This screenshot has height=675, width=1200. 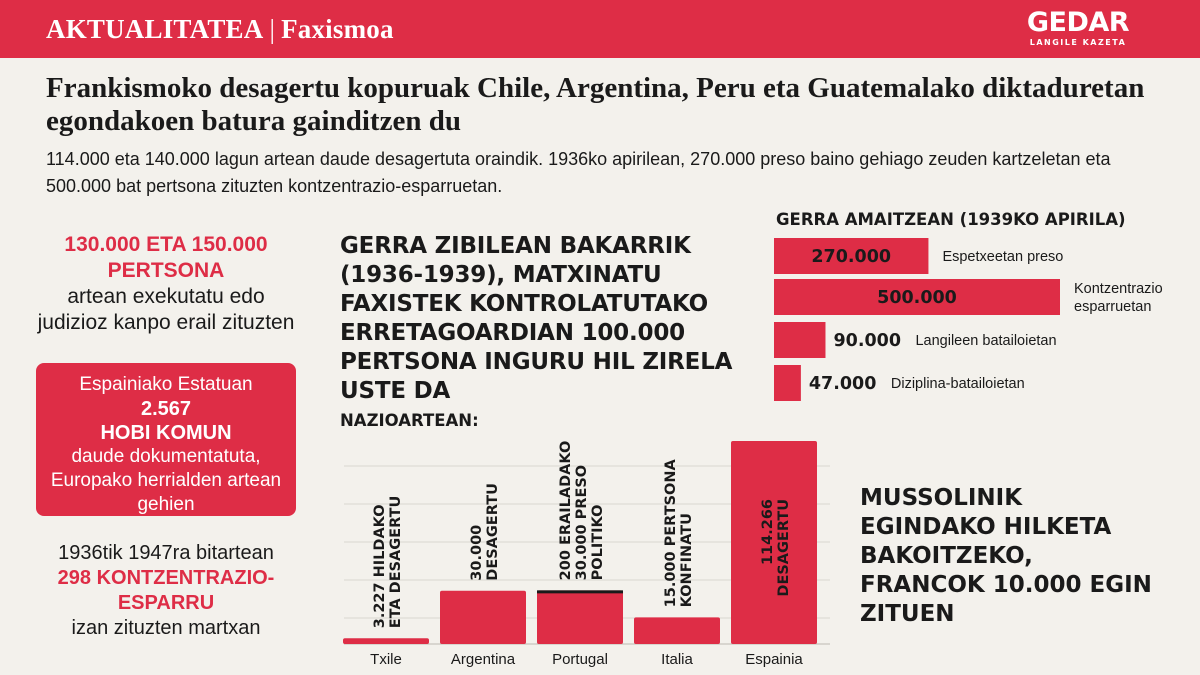 I want to click on v-bar-label-group: 30.000 DESAGERTU, so click(x=485, y=532).